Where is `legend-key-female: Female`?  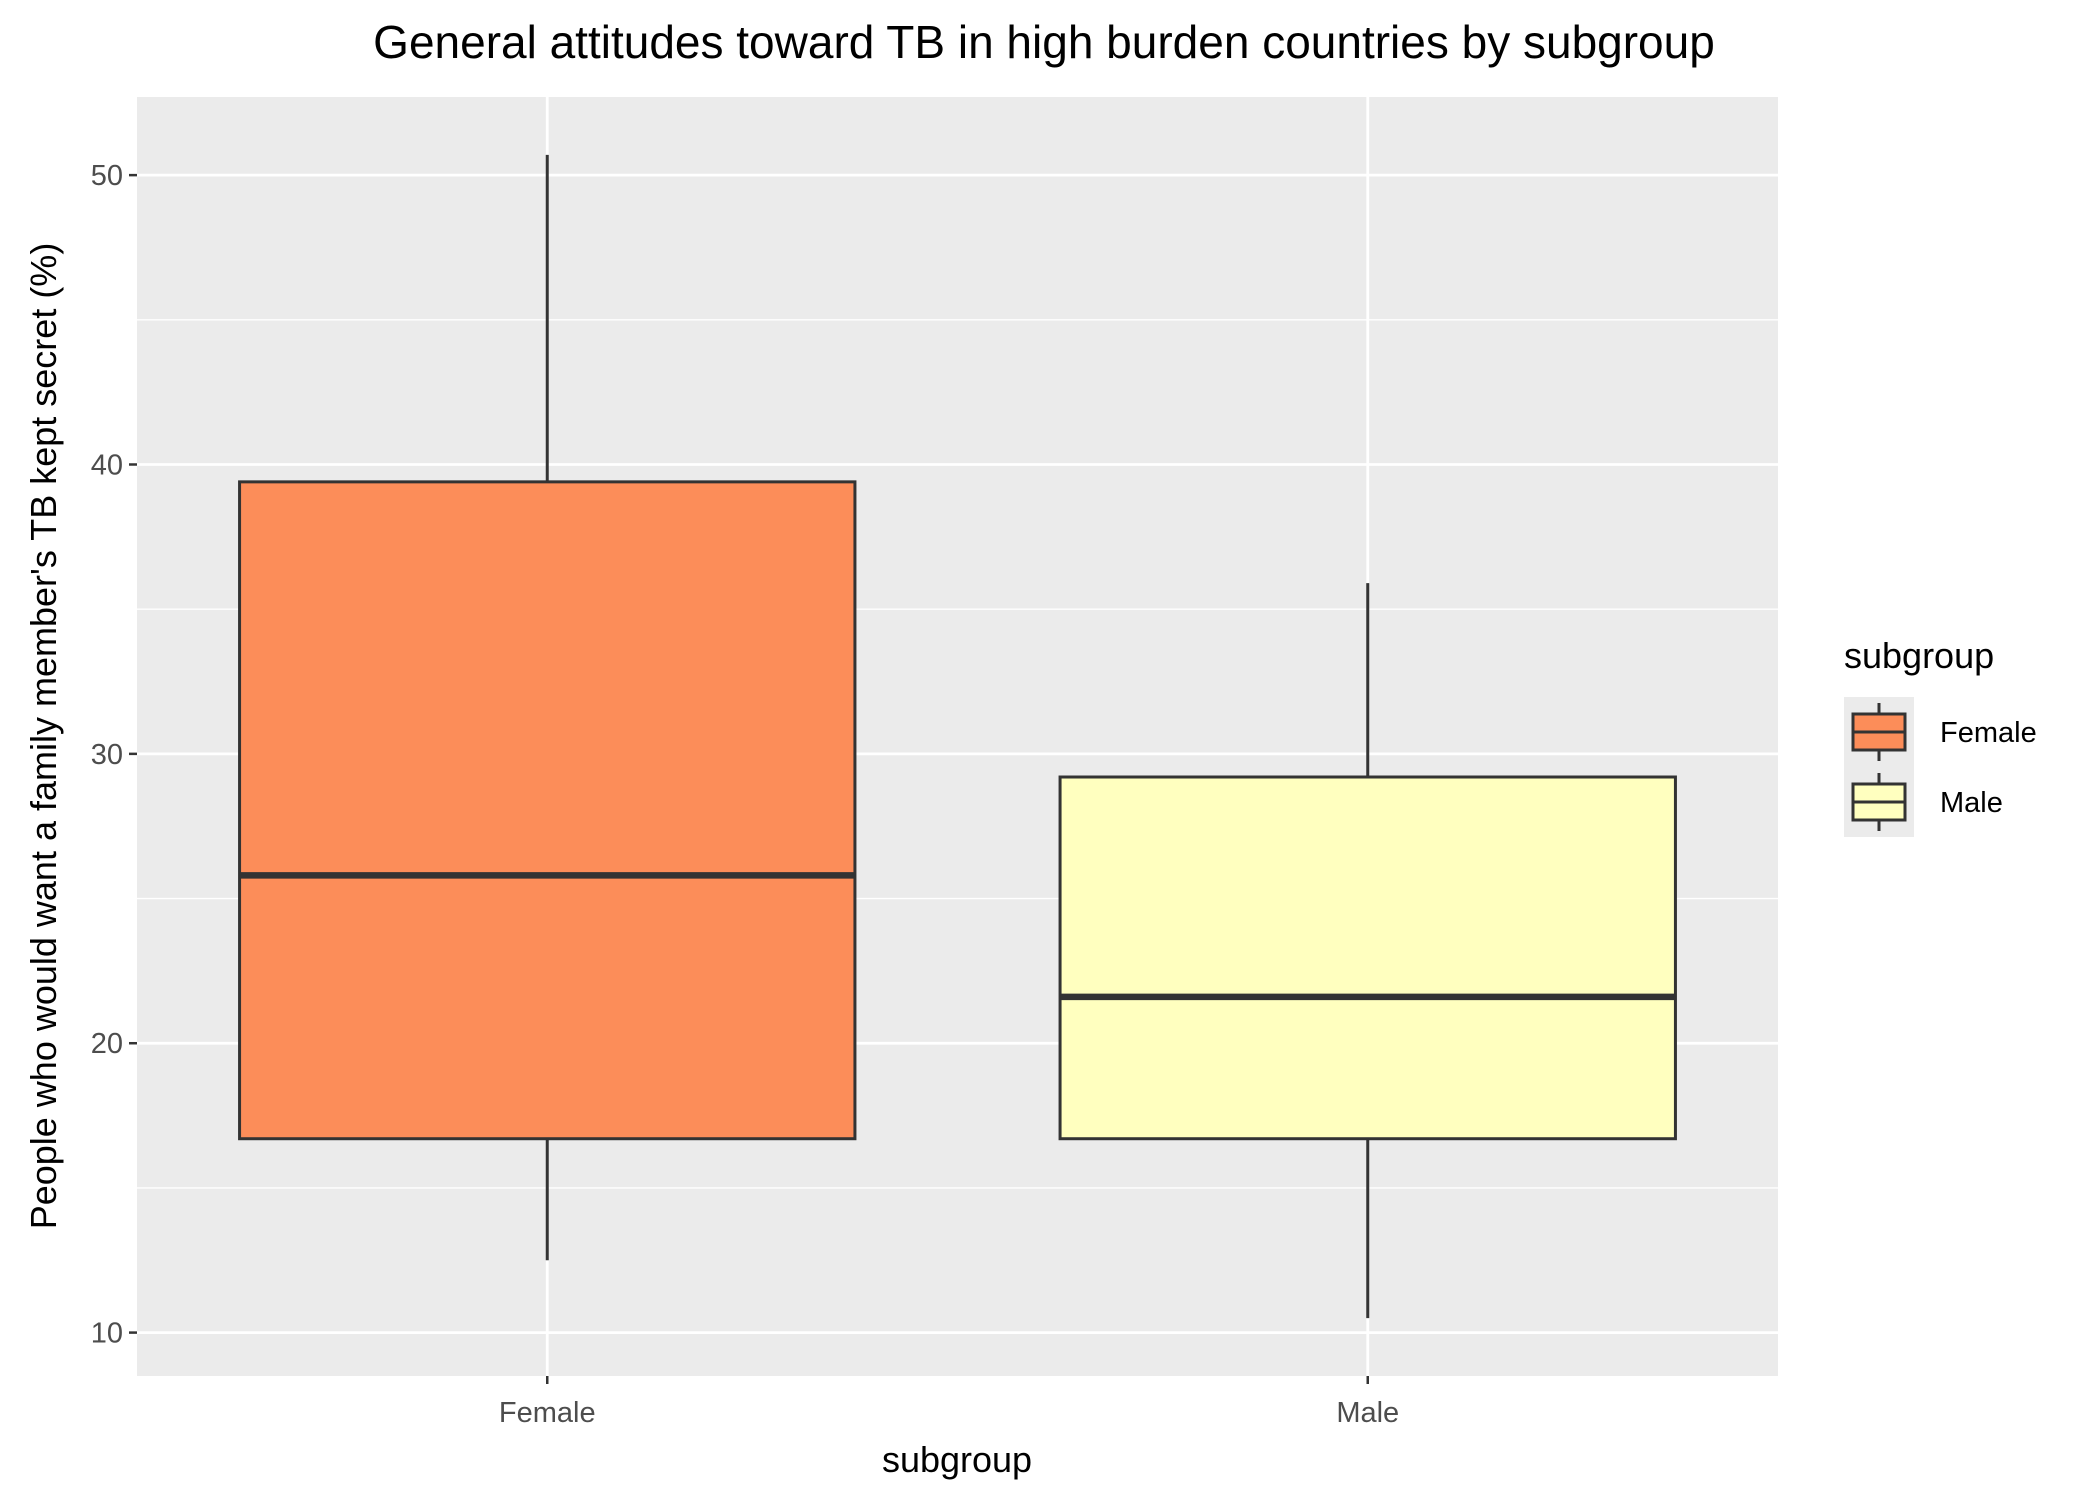 legend-key-female: Female is located at coordinates (1940, 732).